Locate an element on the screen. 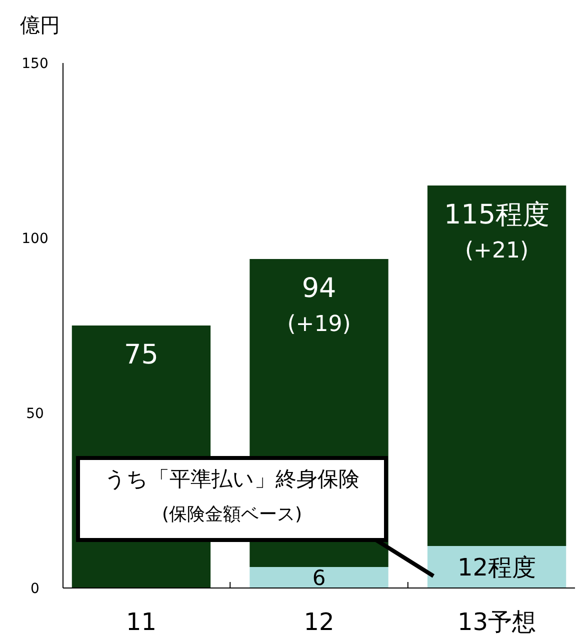 This screenshot has width=582, height=640. x-tick-label: 11 is located at coordinates (141, 622).